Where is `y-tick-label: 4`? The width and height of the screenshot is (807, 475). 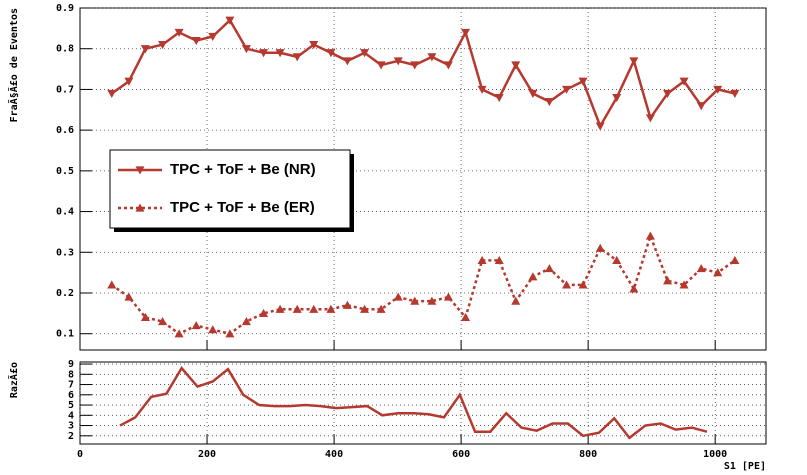
y-tick-label: 4 is located at coordinates (71, 415).